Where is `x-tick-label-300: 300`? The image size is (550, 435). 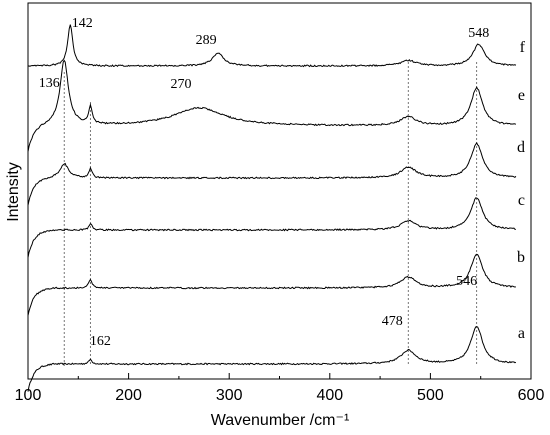
x-tick-label-300: 300 is located at coordinates (229, 395).